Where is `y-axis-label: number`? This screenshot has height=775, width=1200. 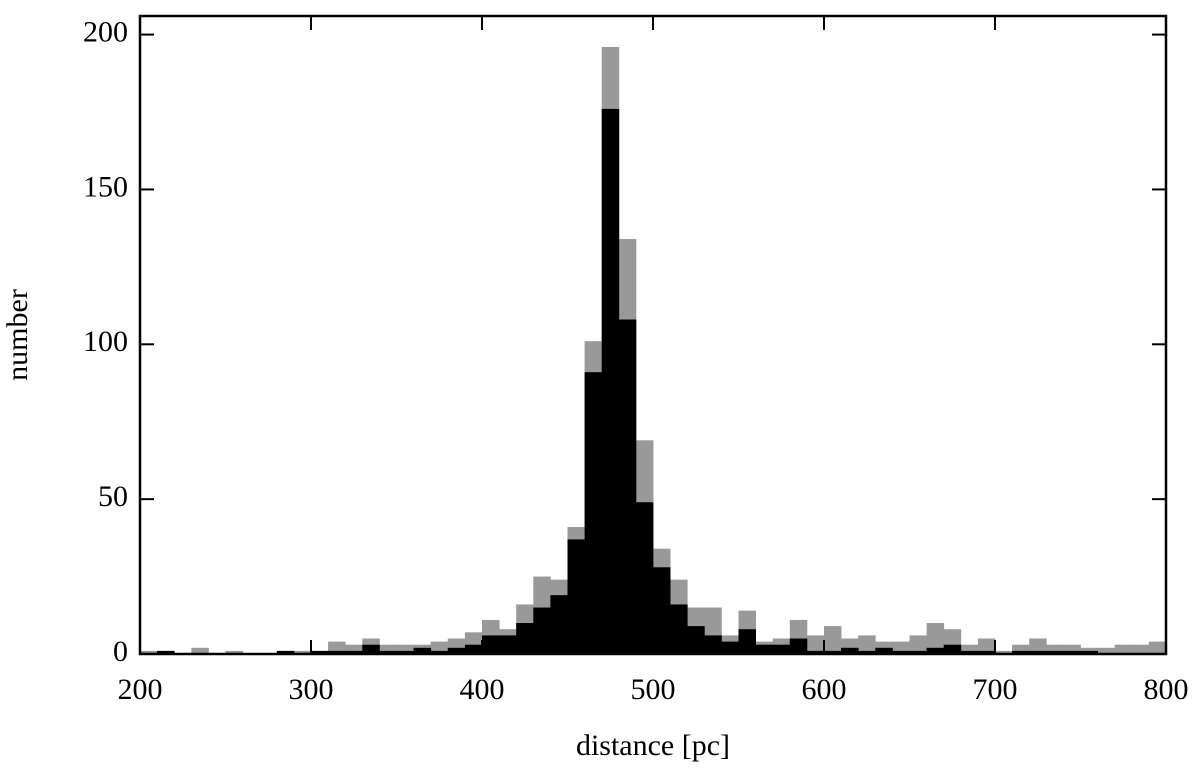
y-axis-label: number is located at coordinates (17, 335).